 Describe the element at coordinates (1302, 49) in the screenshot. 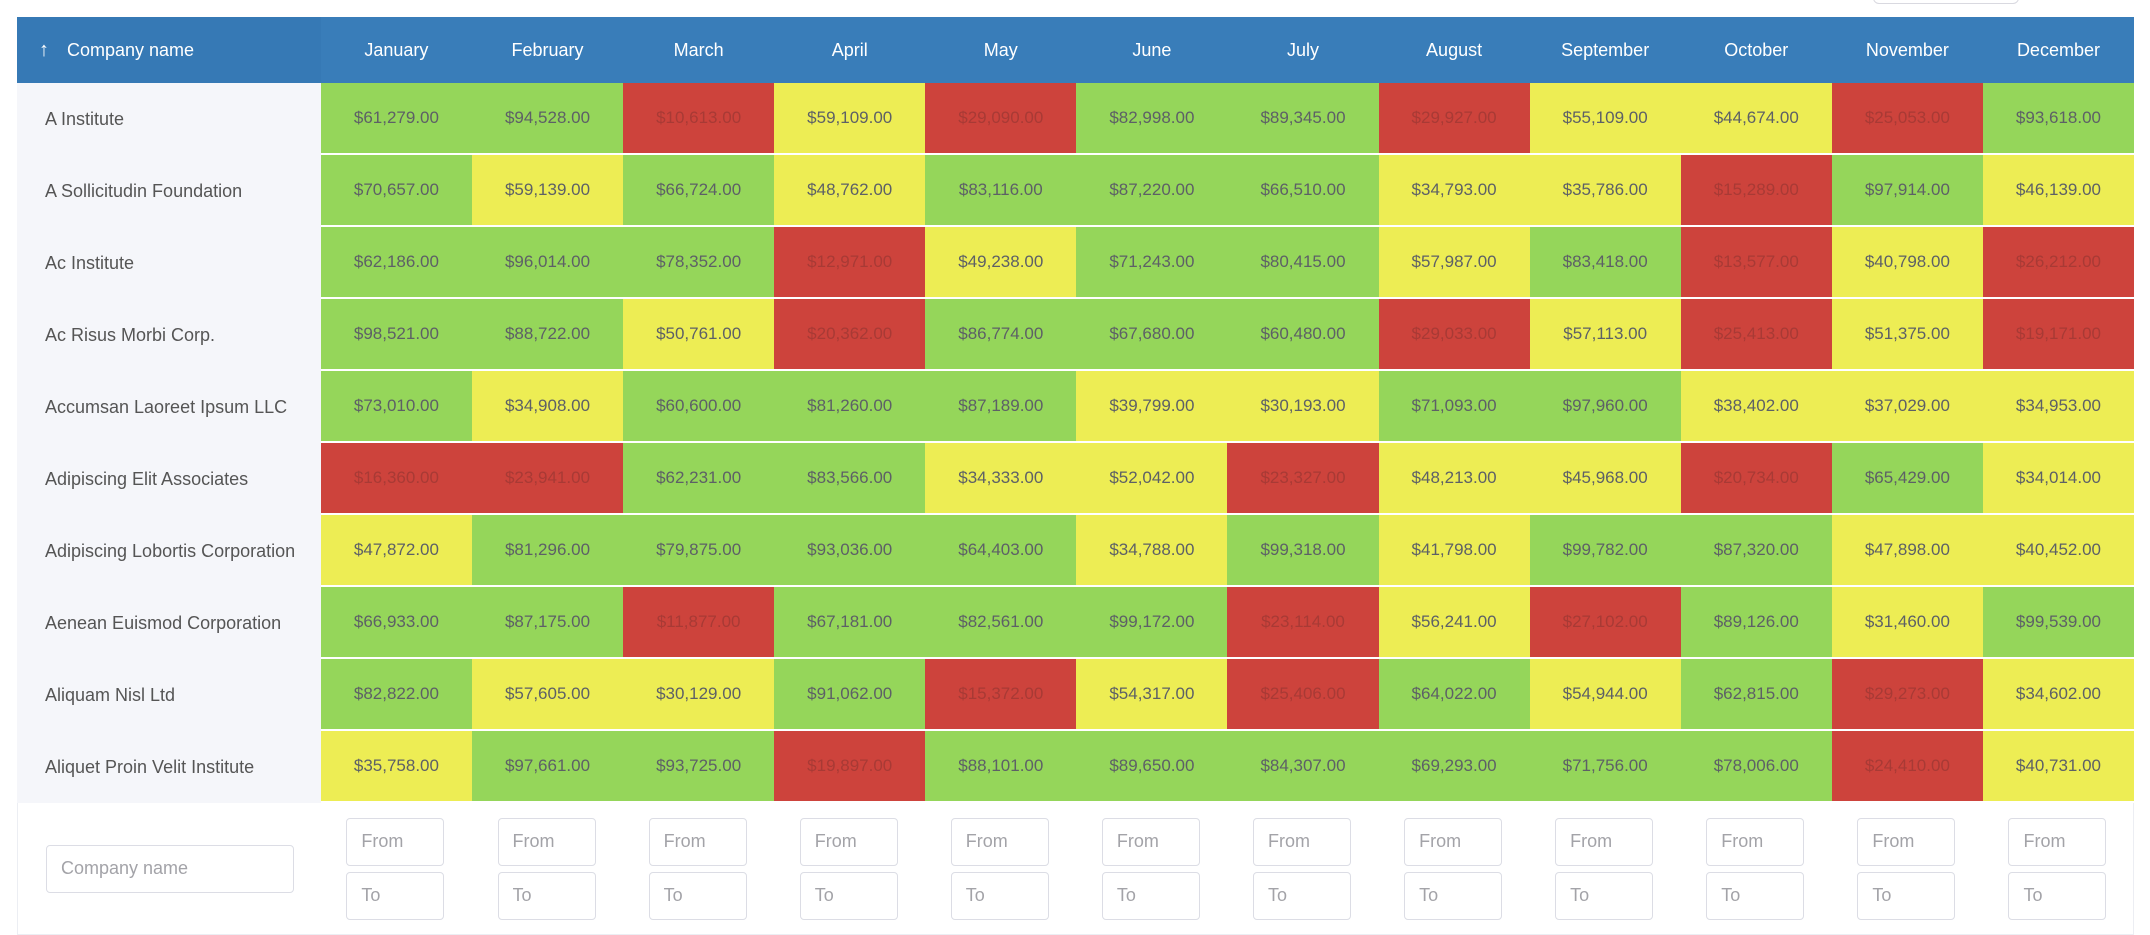

I see `header-july: July` at that location.